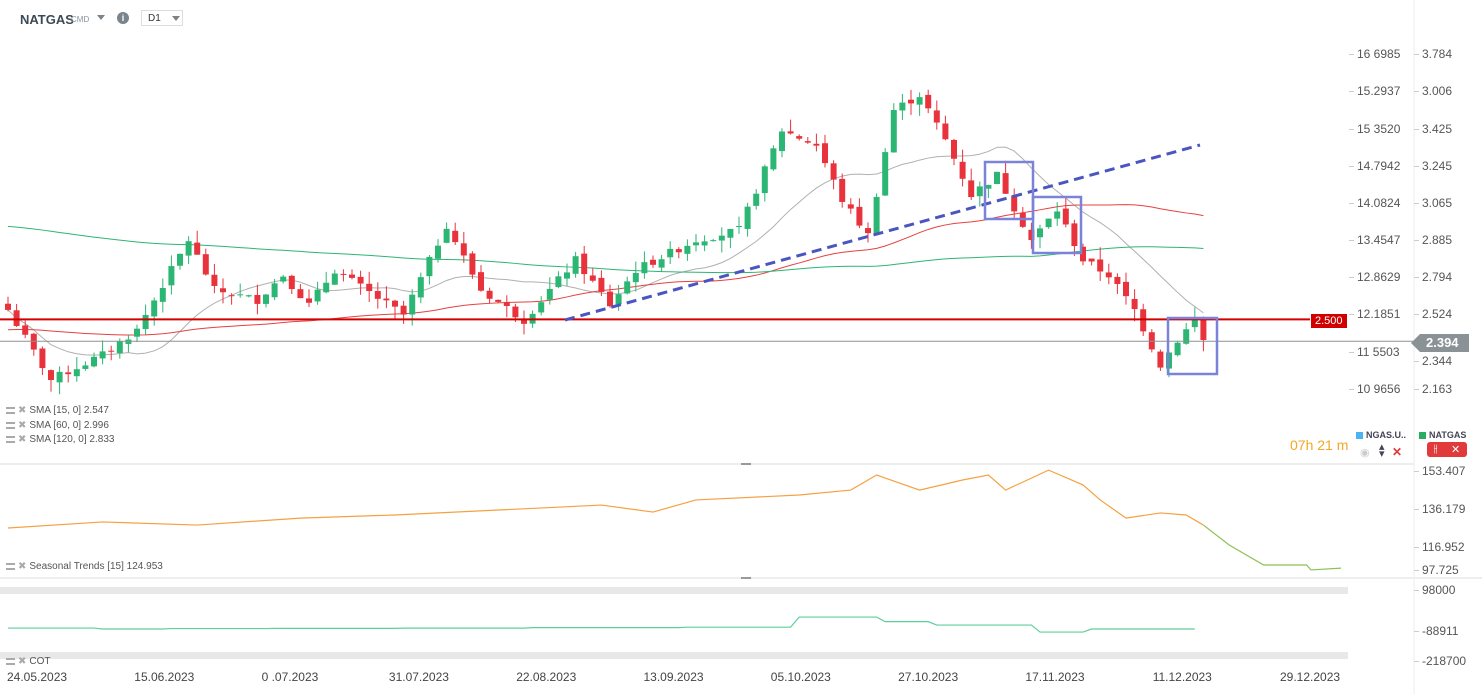 This screenshot has width=1482, height=694. What do you see at coordinates (1192, 346) in the screenshot?
I see `highlight-box` at bounding box center [1192, 346].